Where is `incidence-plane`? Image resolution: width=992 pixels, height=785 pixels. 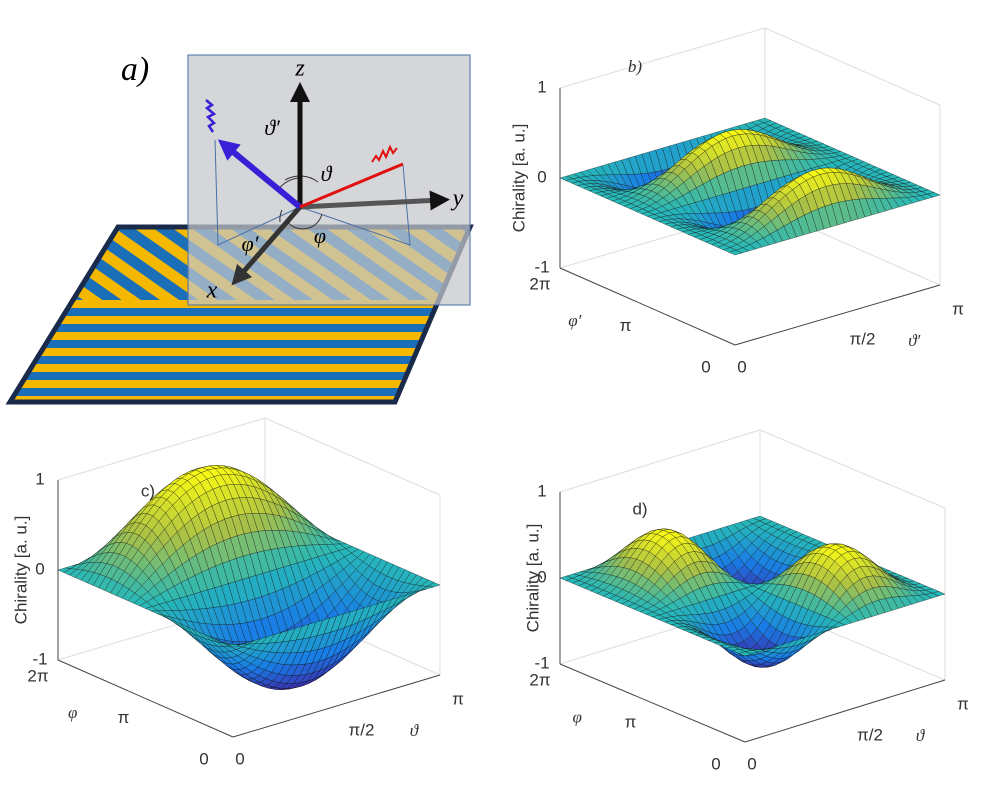
incidence-plane is located at coordinates (329, 180).